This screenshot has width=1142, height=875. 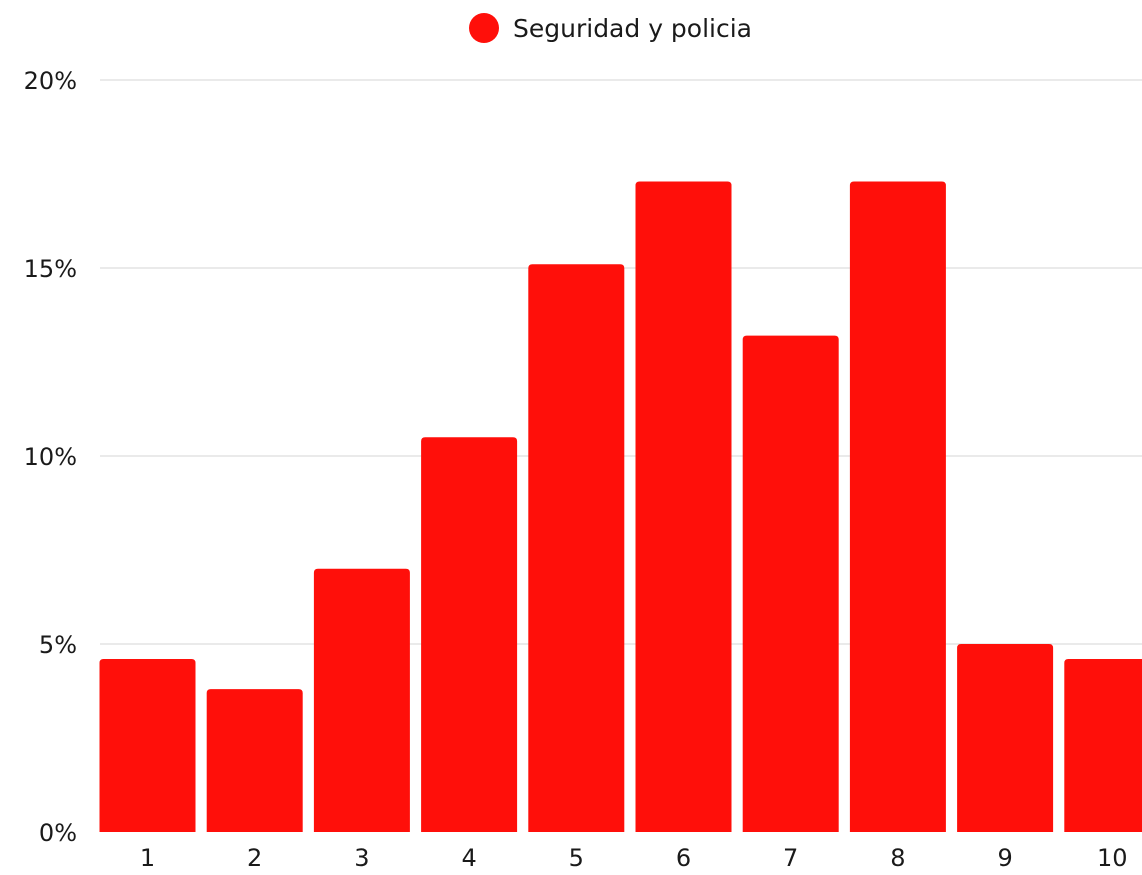 What do you see at coordinates (468, 858) in the screenshot?
I see `x-tick-label: 4` at bounding box center [468, 858].